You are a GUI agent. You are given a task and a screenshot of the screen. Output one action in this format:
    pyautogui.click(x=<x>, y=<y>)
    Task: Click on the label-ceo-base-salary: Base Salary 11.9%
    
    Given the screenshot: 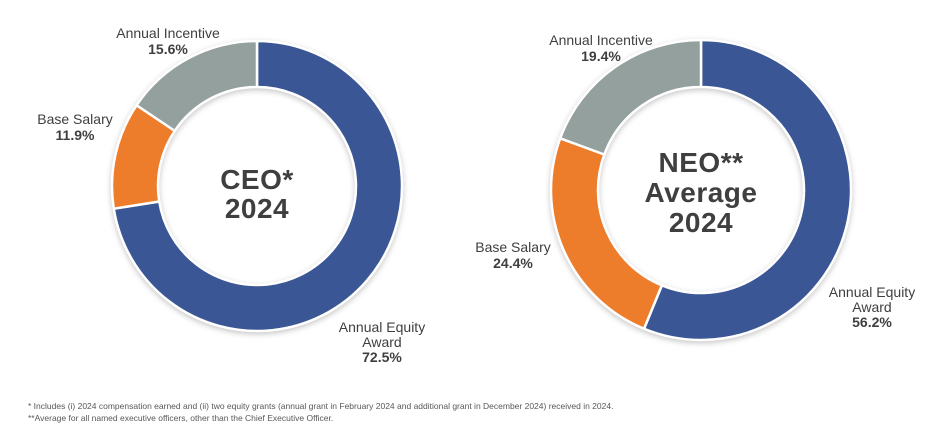 What is the action you would take?
    pyautogui.click(x=75, y=127)
    